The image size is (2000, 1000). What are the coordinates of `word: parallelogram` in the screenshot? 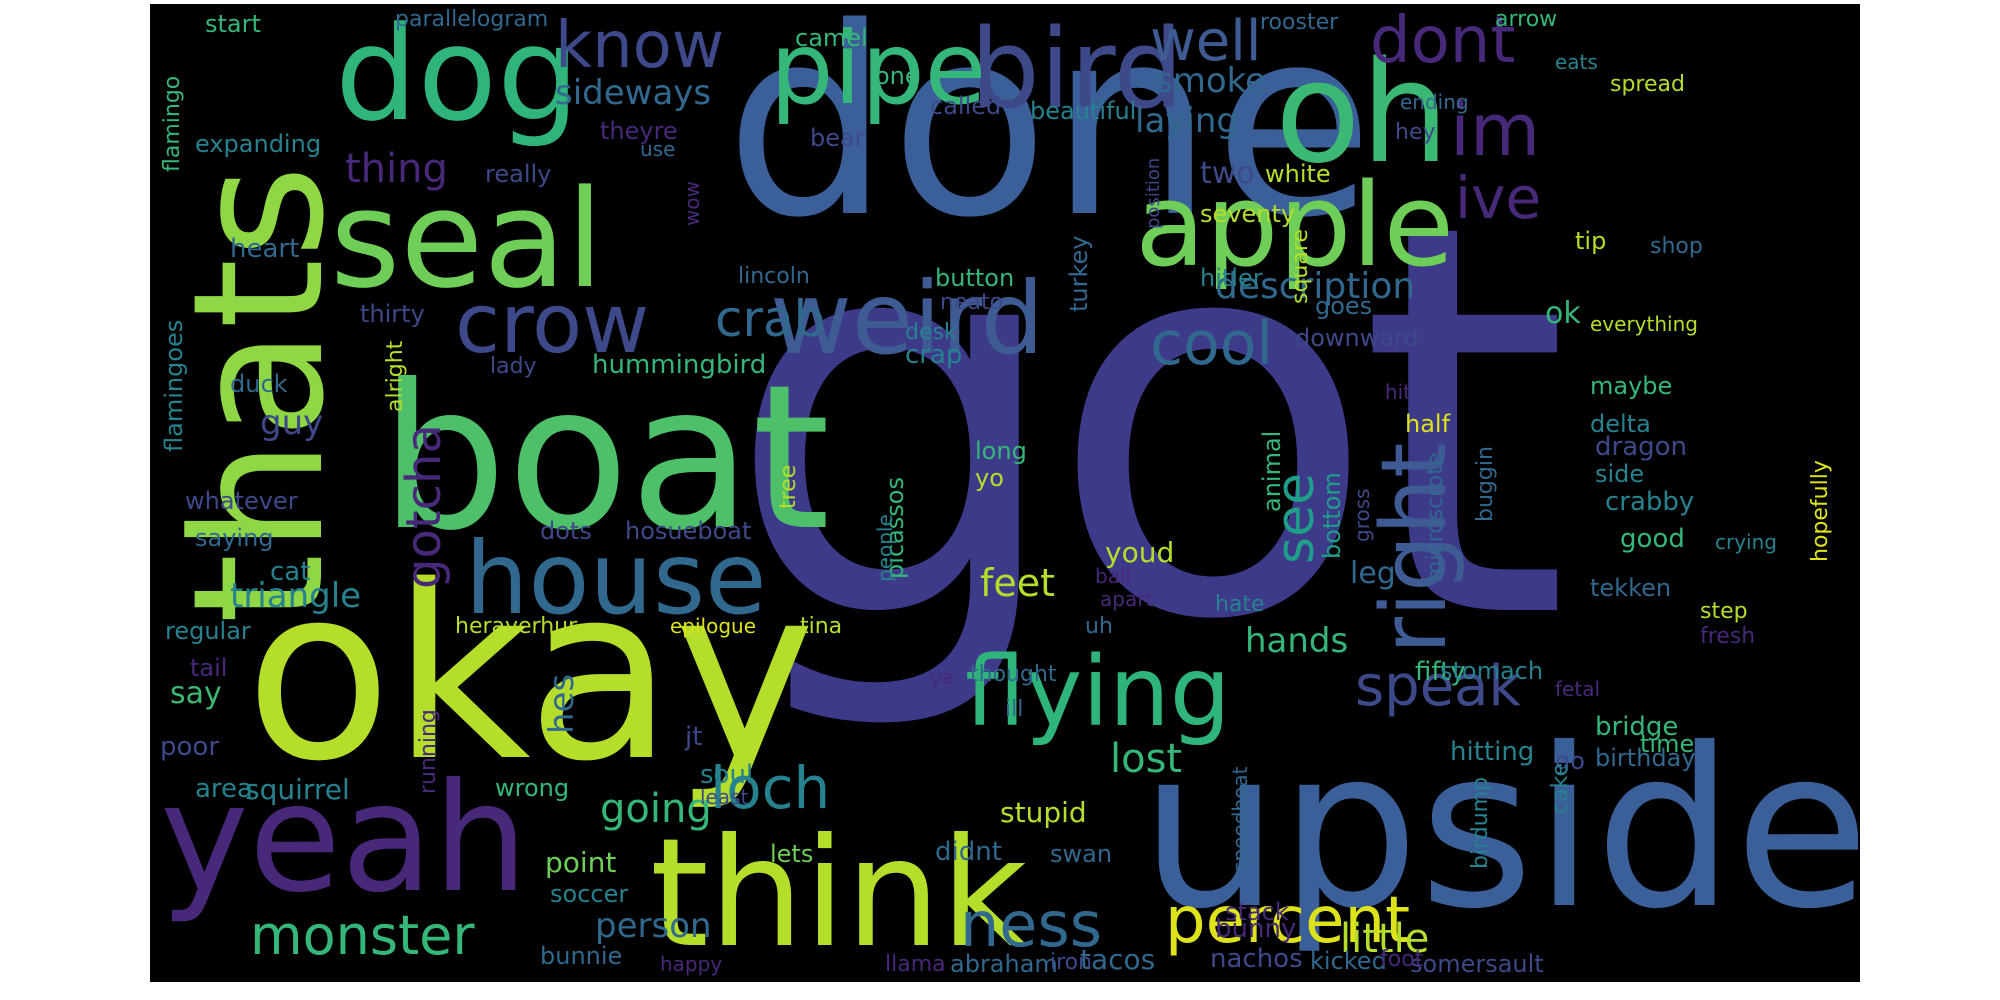 It's located at (472, 19).